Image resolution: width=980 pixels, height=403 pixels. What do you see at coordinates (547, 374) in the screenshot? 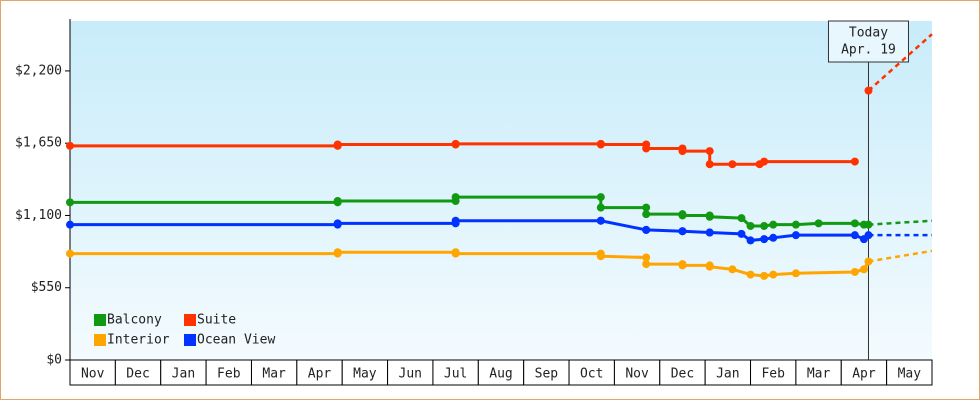
I see `x-tick-label: Sep` at bounding box center [547, 374].